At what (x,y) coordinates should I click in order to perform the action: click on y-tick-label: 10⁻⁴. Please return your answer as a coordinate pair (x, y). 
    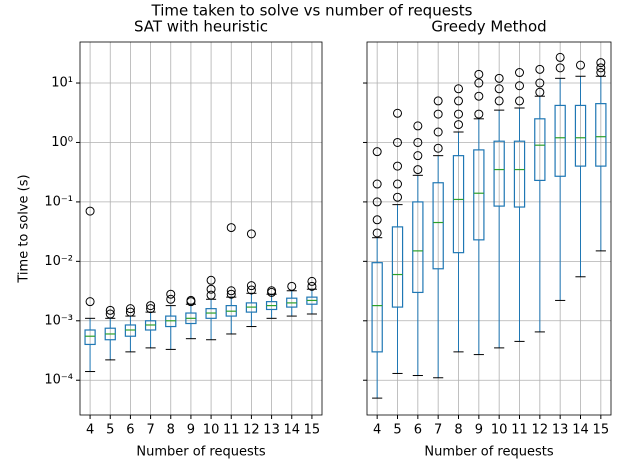
    Looking at the image, I should click on (58, 380).